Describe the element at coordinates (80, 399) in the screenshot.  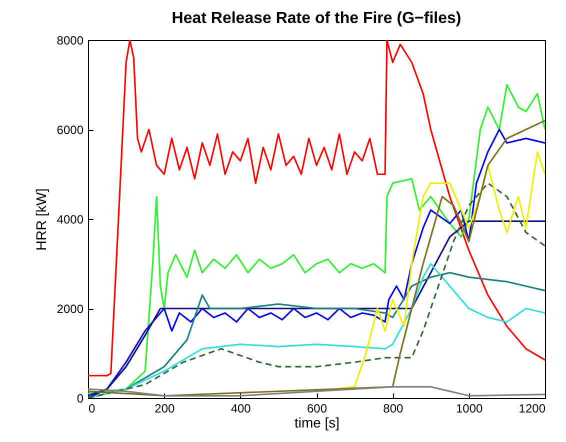
I see `y-tick-label: 0` at that location.